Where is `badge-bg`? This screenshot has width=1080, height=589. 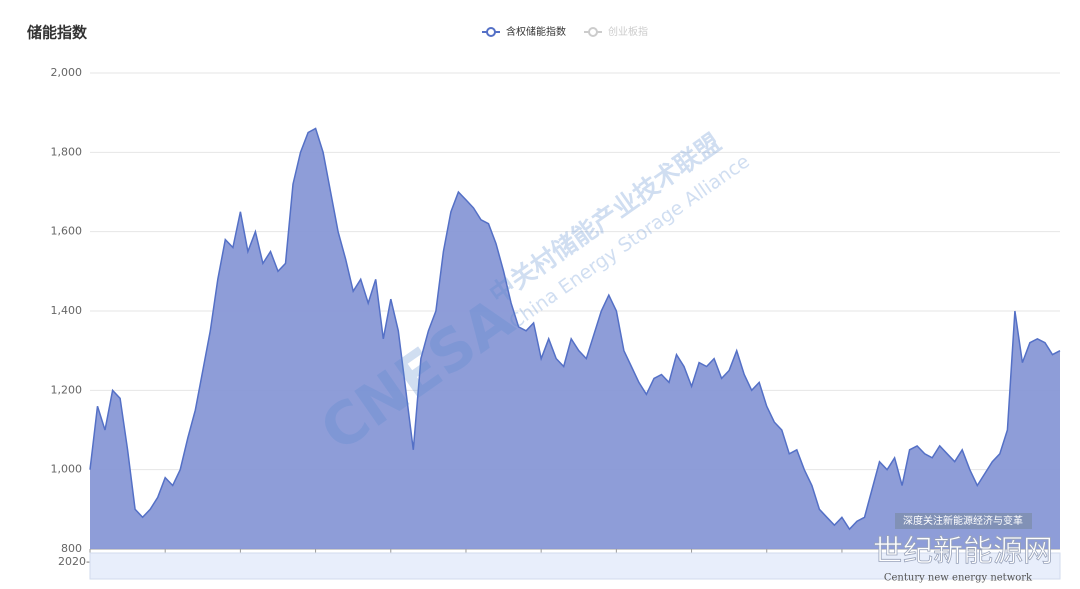
badge-bg is located at coordinates (963, 521).